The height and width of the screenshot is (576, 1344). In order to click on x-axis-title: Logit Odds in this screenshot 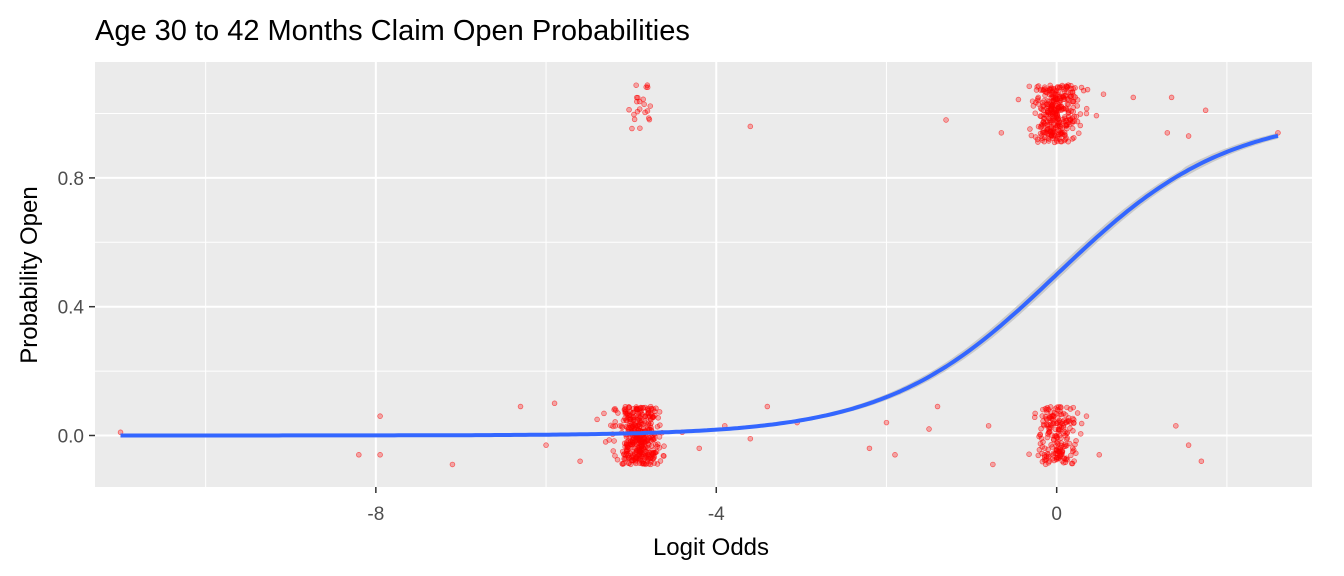, I will do `click(711, 547)`.